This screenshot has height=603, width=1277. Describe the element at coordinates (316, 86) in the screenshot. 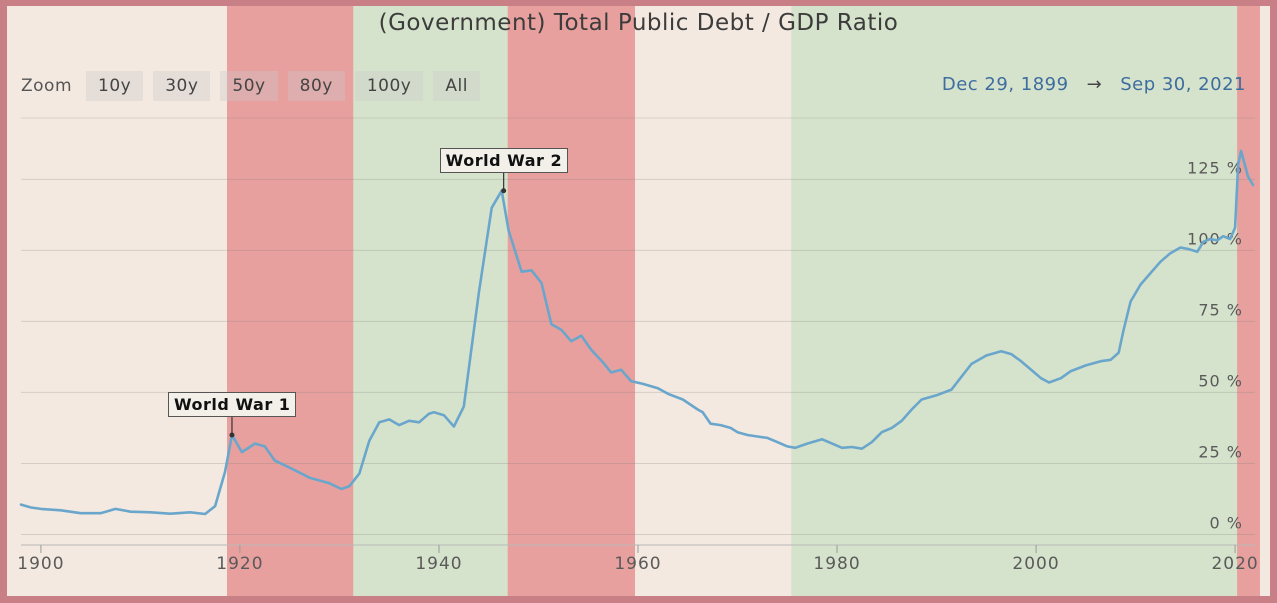

I see `zoom-80y-button: 80y` at that location.